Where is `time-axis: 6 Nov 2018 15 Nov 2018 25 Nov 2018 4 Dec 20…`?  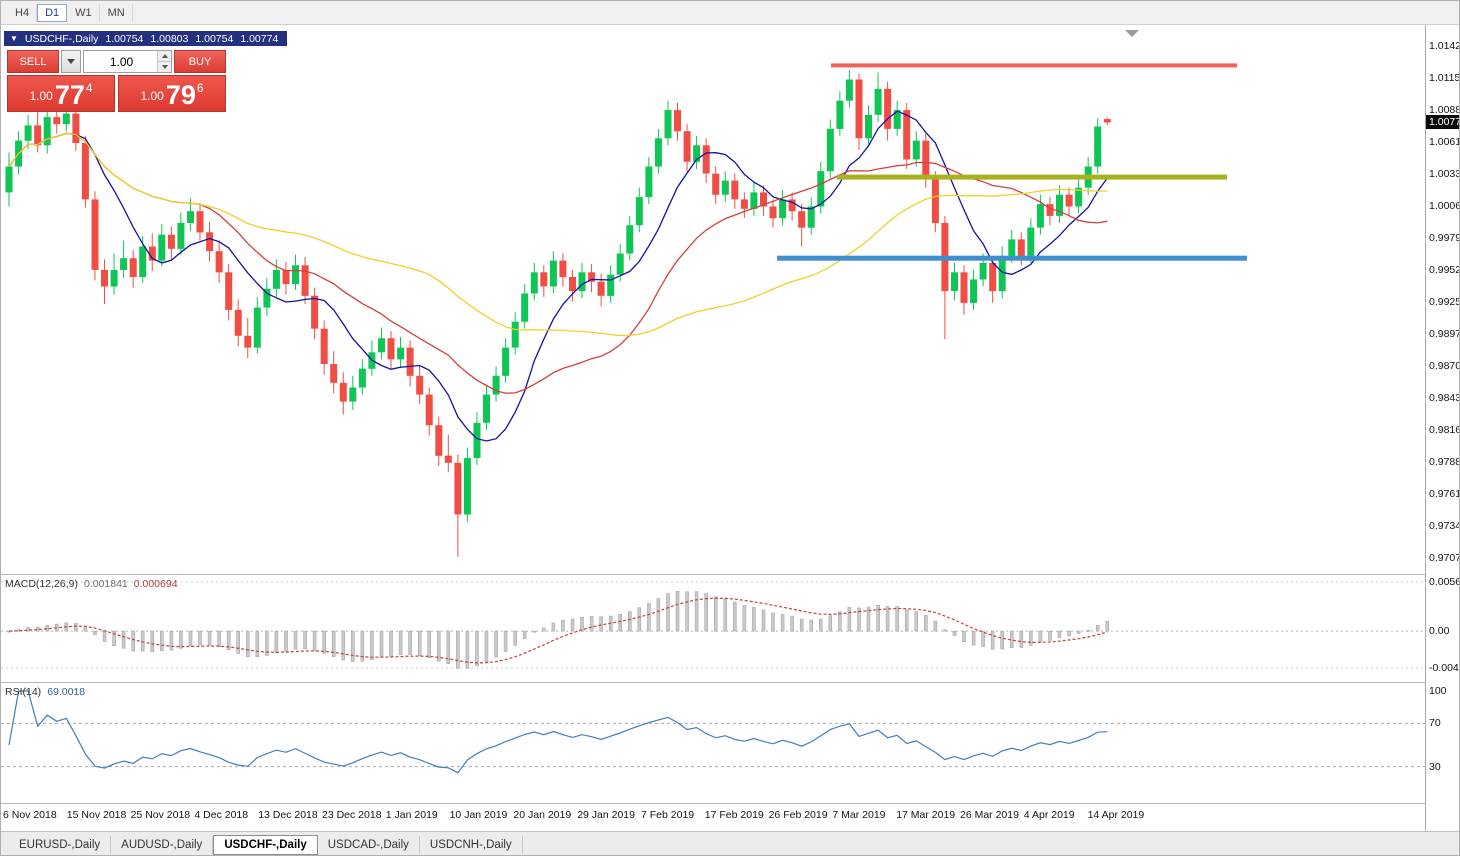
time-axis: 6 Nov 2018 15 Nov 2018 25 Nov 2018 4 Dec 20… is located at coordinates (713, 817).